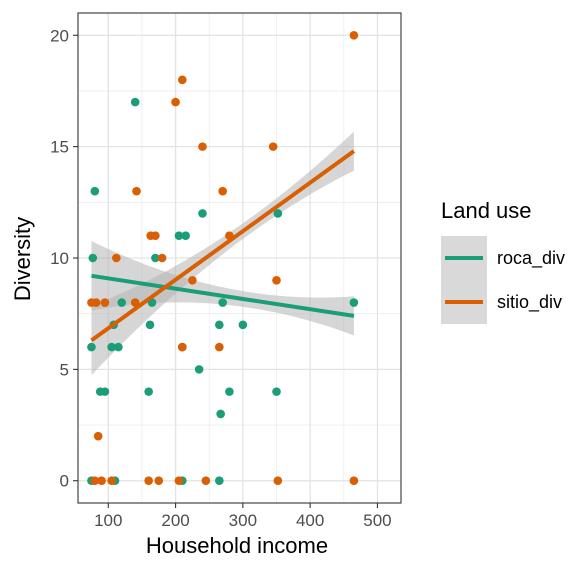 This screenshot has width=583, height=568. I want to click on y-tick-label: 5, so click(64, 369).